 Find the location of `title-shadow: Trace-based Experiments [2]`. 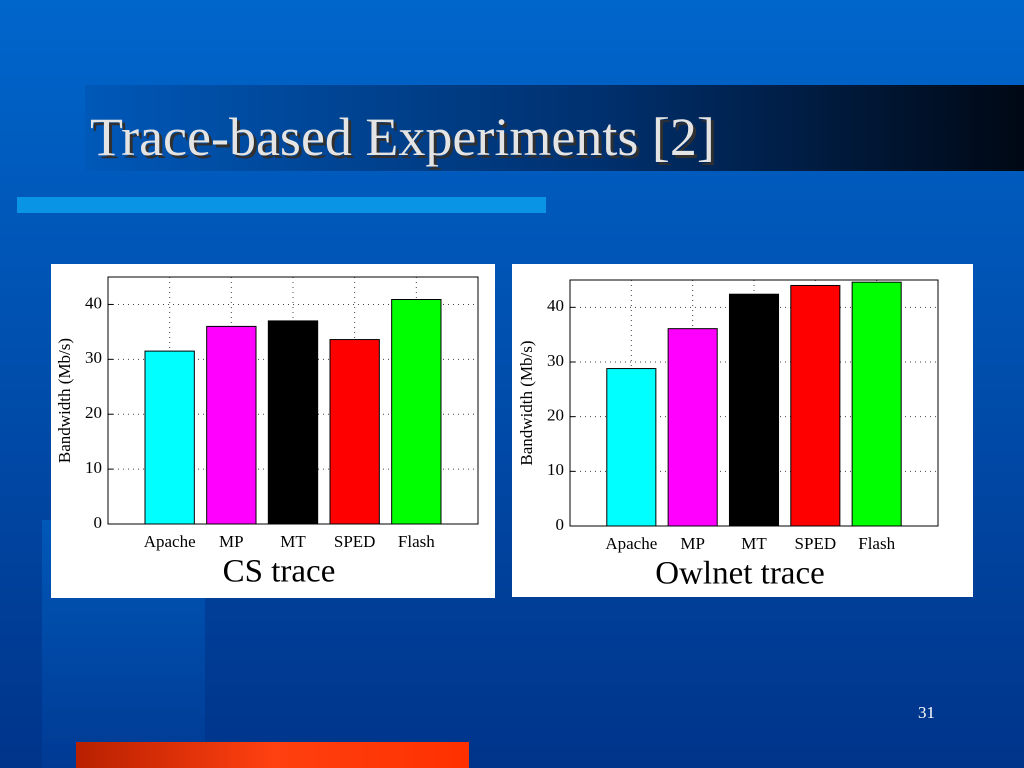

title-shadow: Trace-based Experiments [2] is located at coordinates (405, 140).